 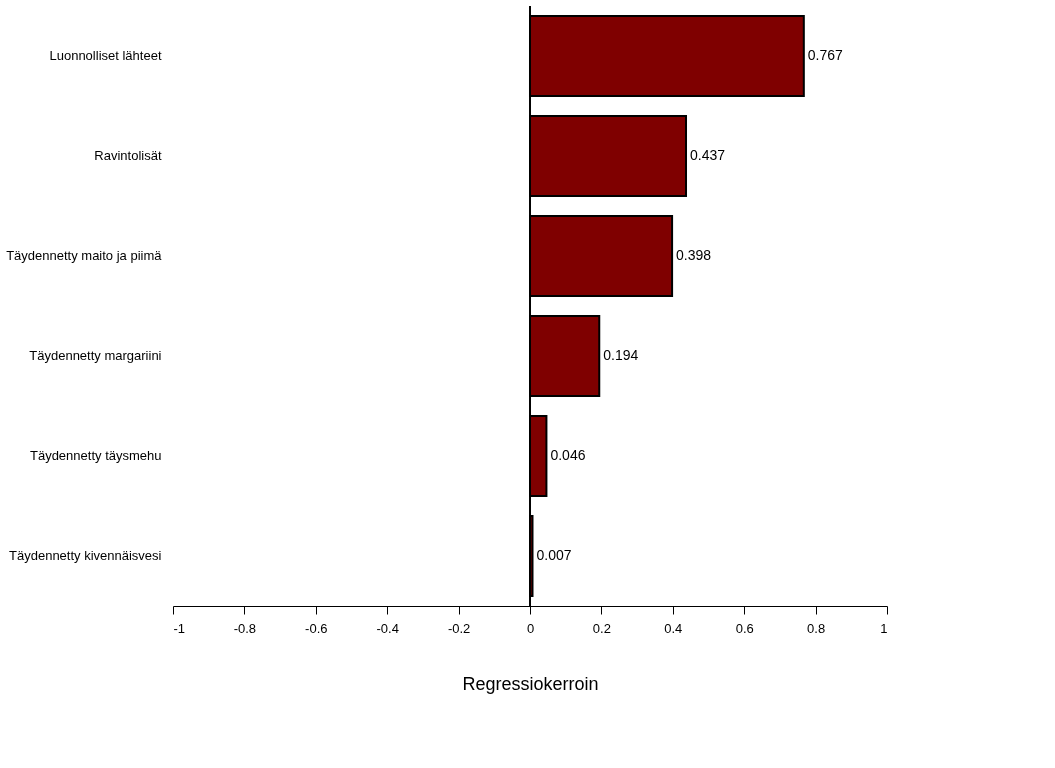 What do you see at coordinates (316, 628) in the screenshot?
I see `x-tick-label: -0.6` at bounding box center [316, 628].